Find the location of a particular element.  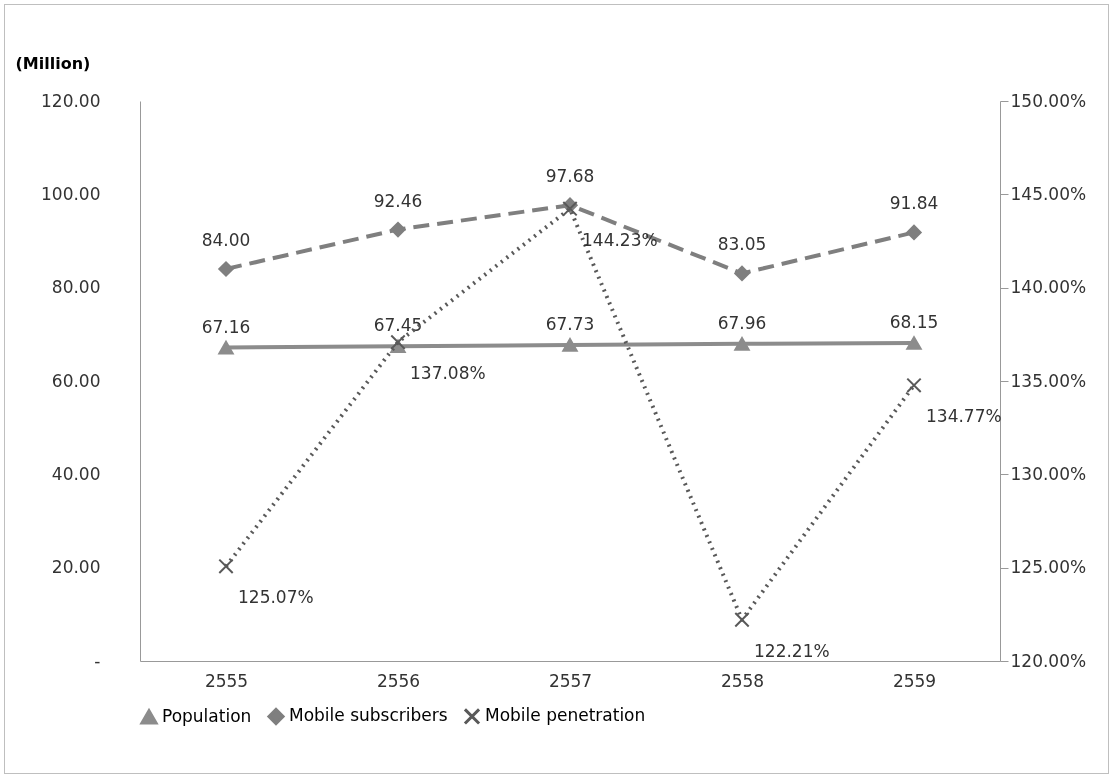

x-tick-label: 2559 is located at coordinates (914, 680).